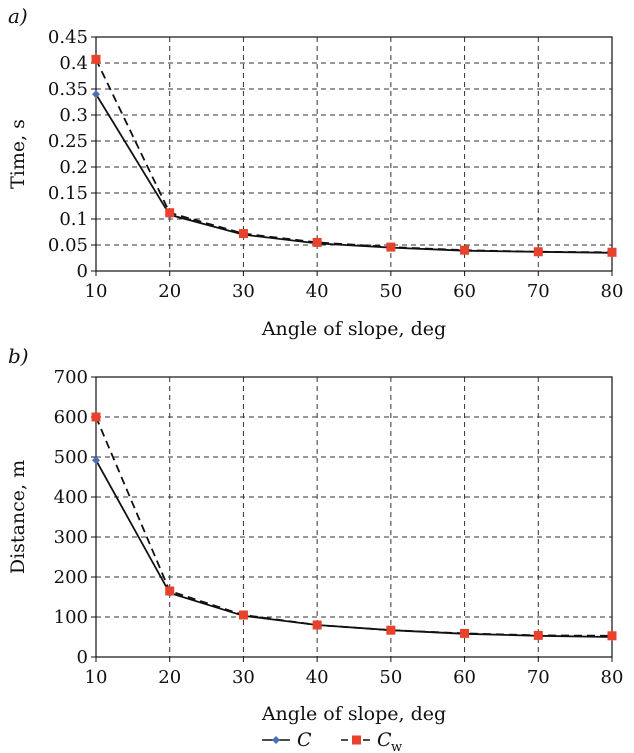 The image size is (634, 753). Describe the element at coordinates (73, 63) in the screenshot. I see `y-tick-label: 0.4` at that location.